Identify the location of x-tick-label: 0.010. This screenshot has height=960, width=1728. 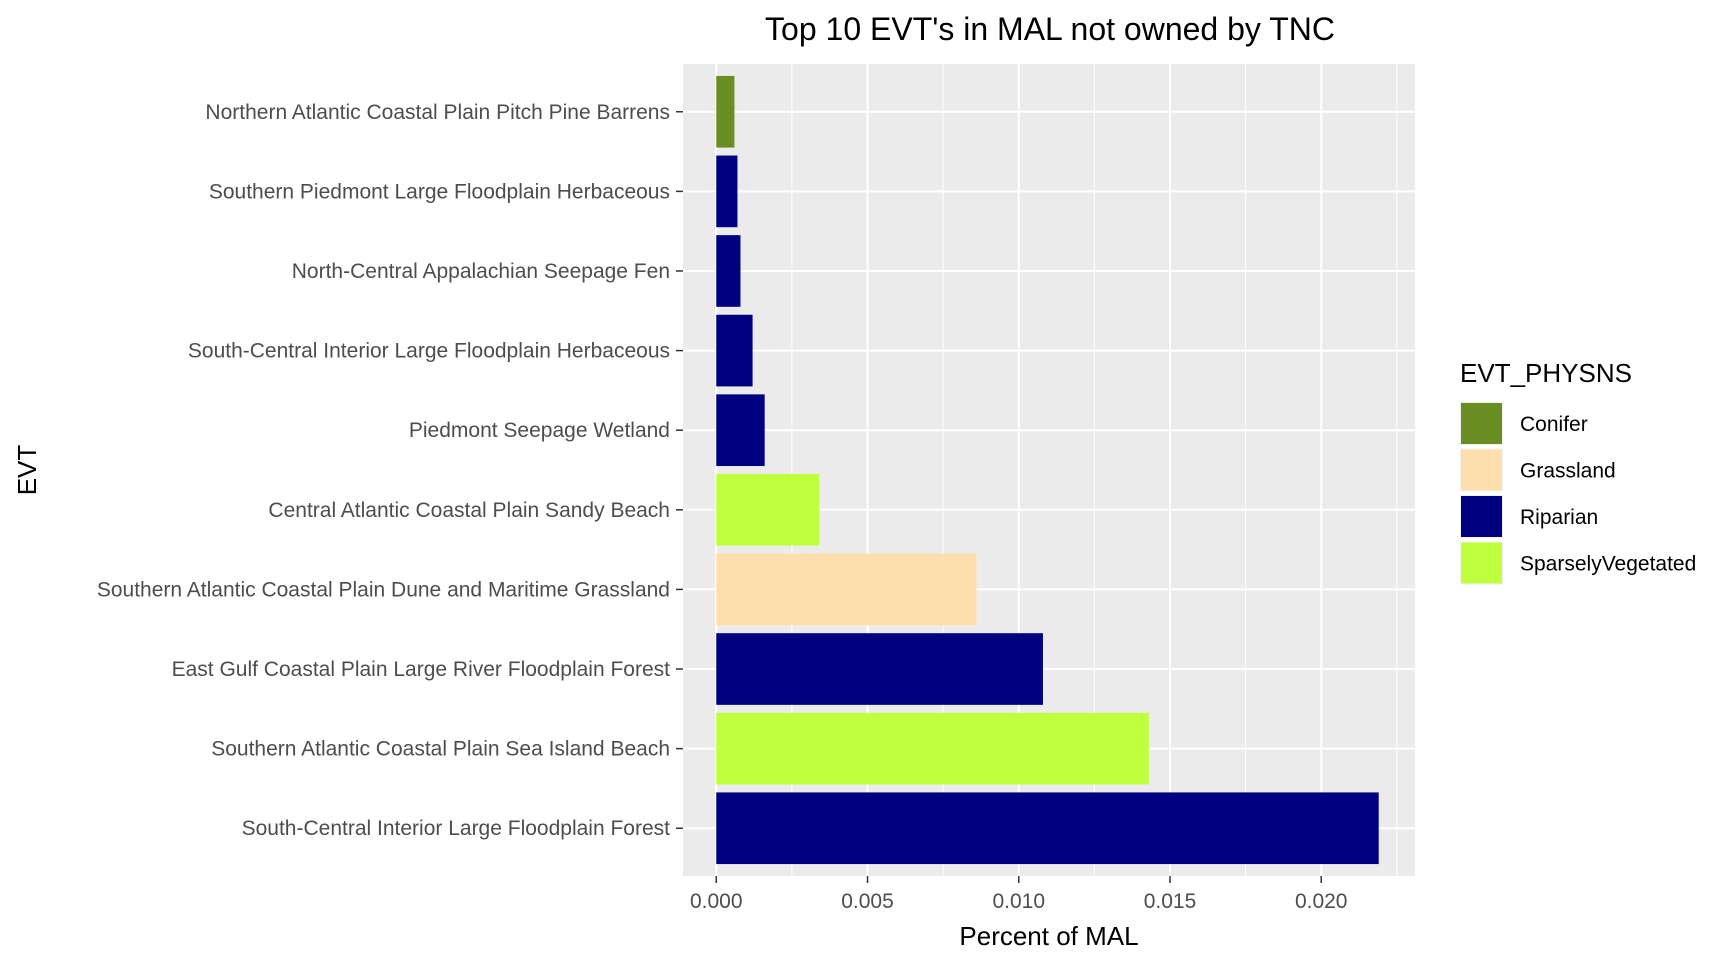
(1018, 901).